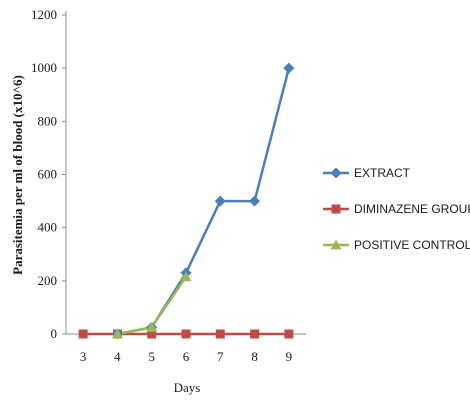  Describe the element at coordinates (117, 356) in the screenshot. I see `x-tick-label: 4` at that location.